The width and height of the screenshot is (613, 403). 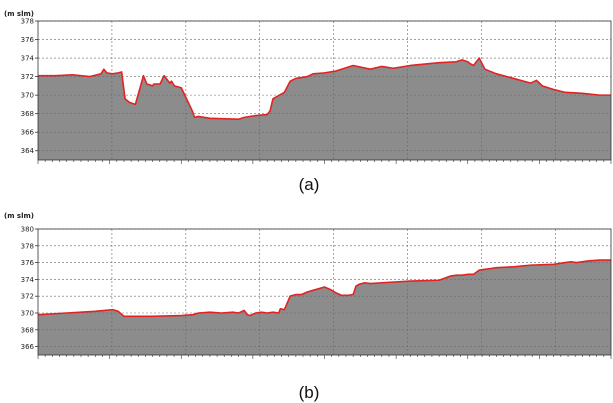 What do you see at coordinates (309, 184) in the screenshot?
I see `panel-caption-a: (a)` at bounding box center [309, 184].